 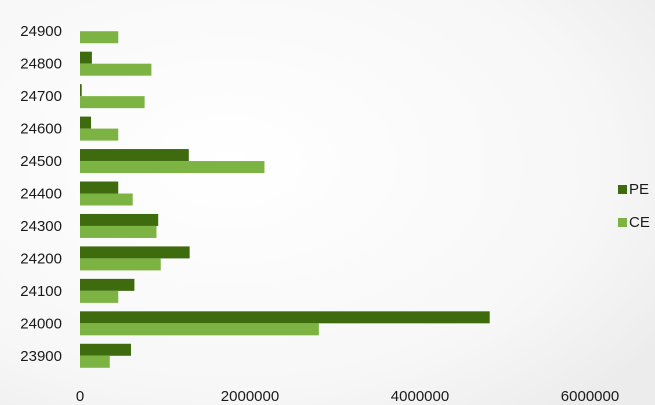 I want to click on x-tick-label: 0, so click(x=80, y=396).